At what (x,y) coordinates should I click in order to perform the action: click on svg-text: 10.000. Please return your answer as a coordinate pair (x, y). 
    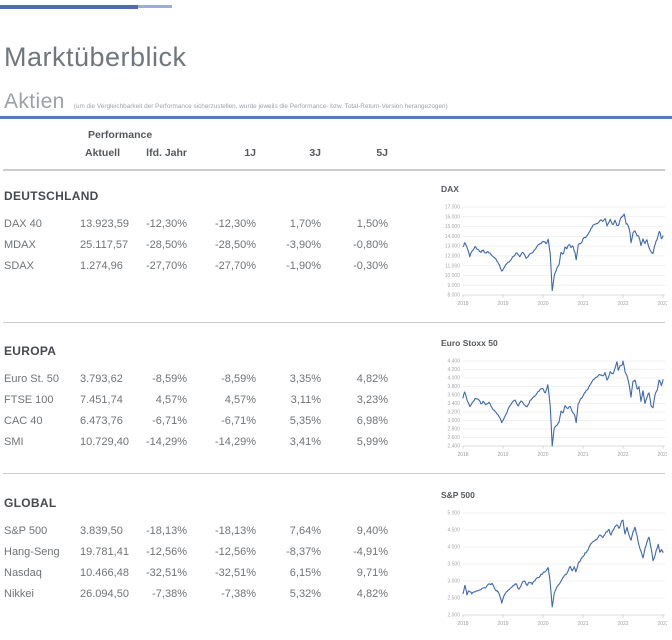
    Looking at the image, I should click on (453, 276).